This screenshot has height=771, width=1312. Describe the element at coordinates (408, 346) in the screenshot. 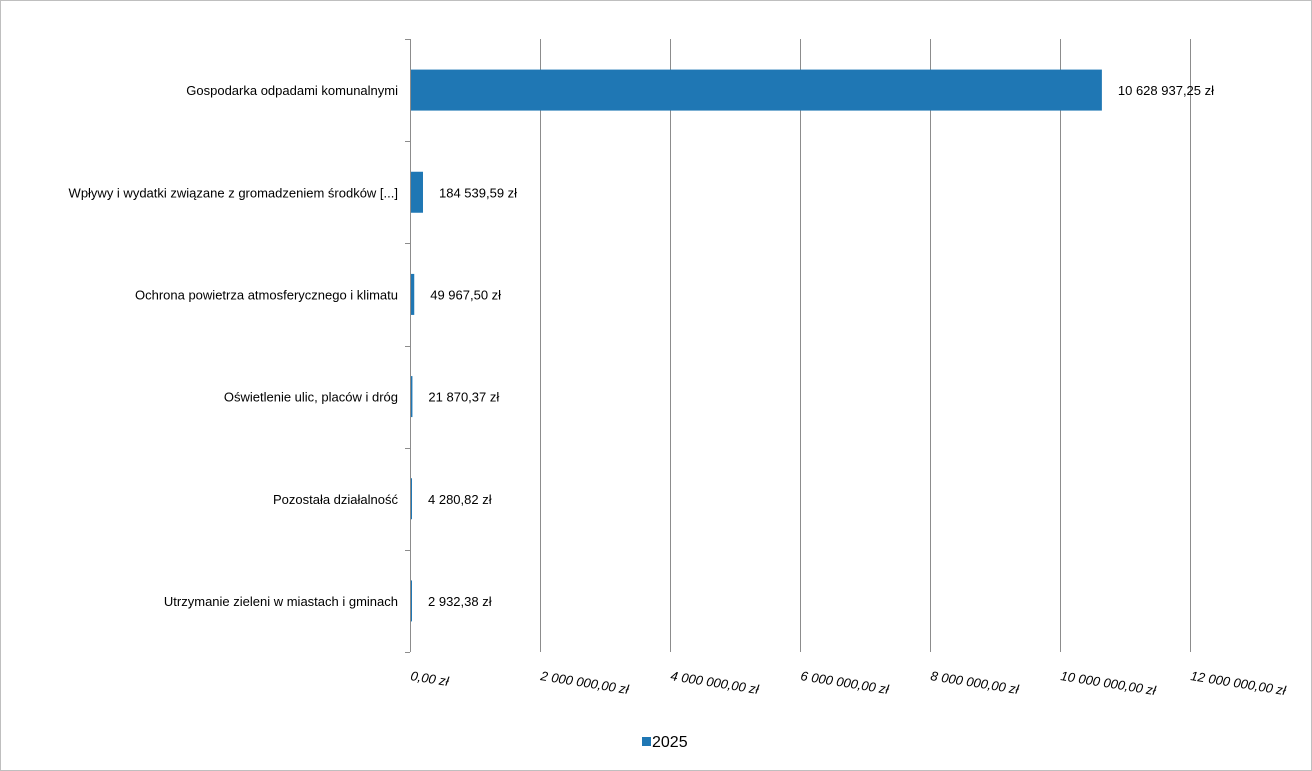

I see `y-axis` at that location.